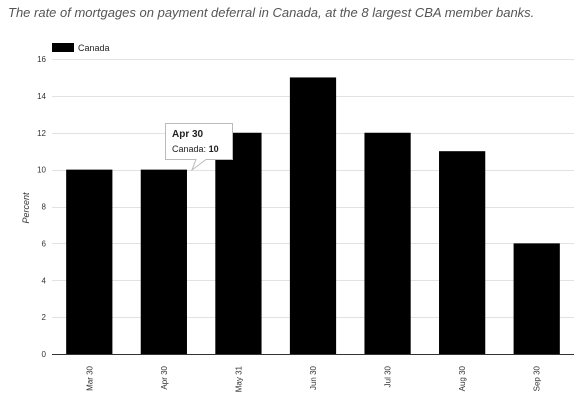  I want to click on tooltip-body: Canada: 10, so click(195, 149).